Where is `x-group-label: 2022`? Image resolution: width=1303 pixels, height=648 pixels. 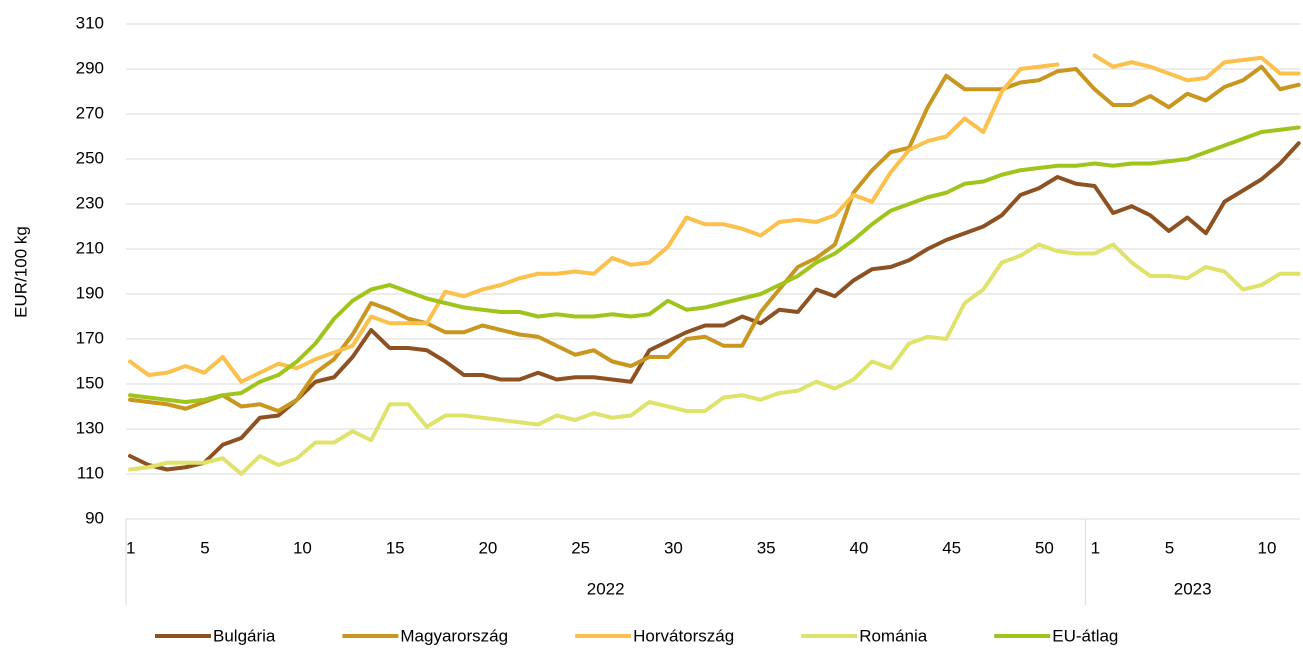 x-group-label: 2022 is located at coordinates (606, 588).